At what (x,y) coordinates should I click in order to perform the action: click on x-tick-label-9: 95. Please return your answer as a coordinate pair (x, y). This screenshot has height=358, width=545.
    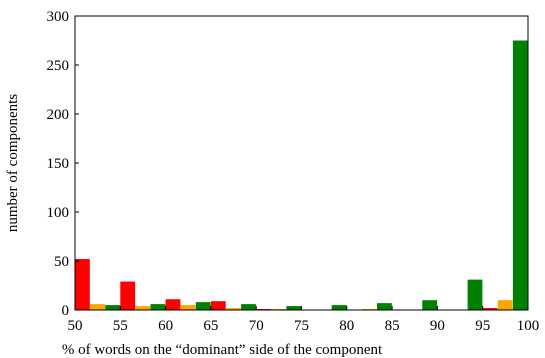
    Looking at the image, I should click on (482, 326).